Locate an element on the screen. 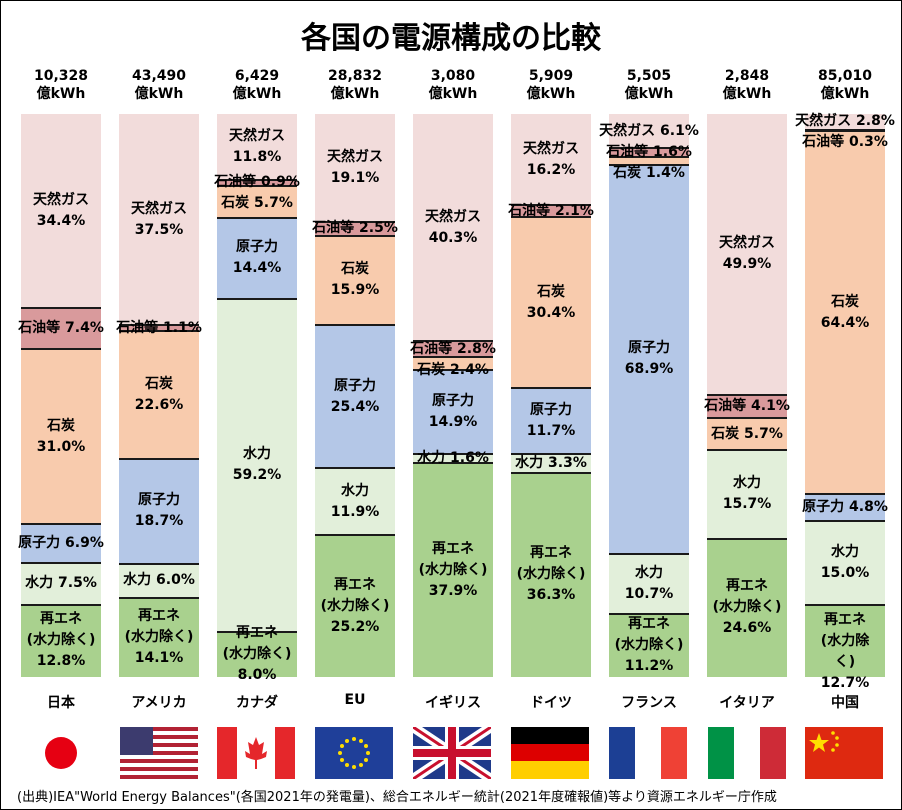 The image size is (902, 810). label-value: 11.2% is located at coordinates (649, 665).